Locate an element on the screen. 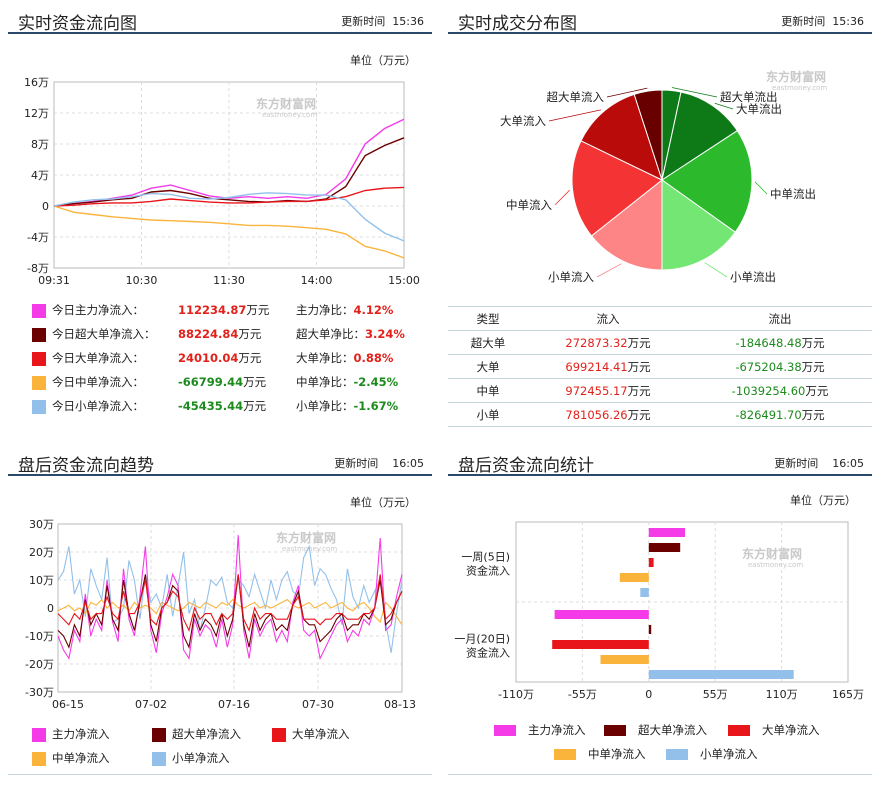  summary-ratio-group: 超大单净比：3.24% is located at coordinates (350, 334).